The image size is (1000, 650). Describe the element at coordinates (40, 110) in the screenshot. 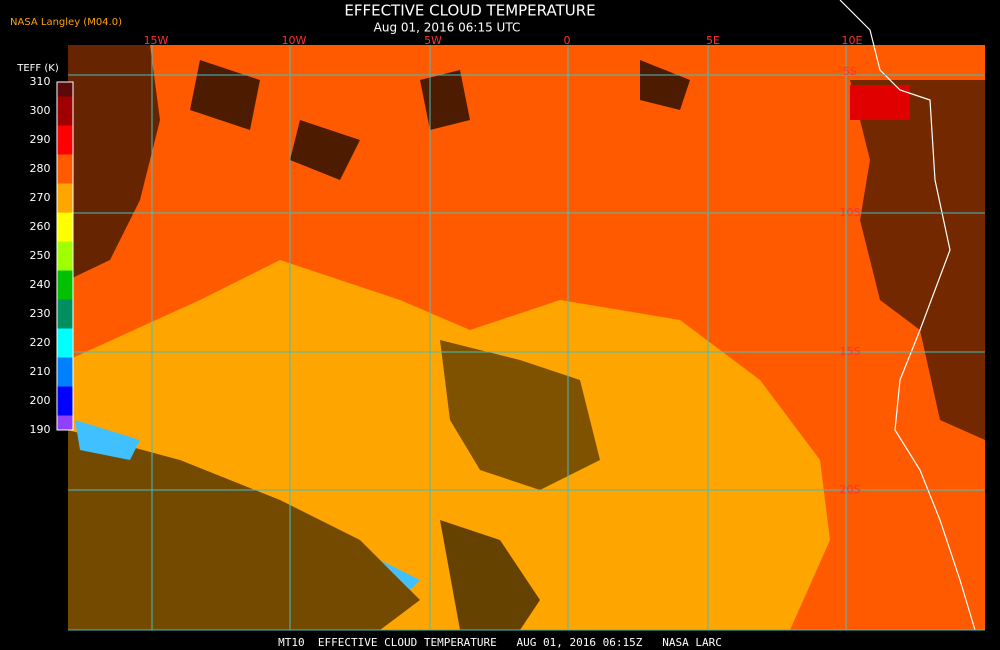

I see `colorbar-tick-label: 300` at that location.